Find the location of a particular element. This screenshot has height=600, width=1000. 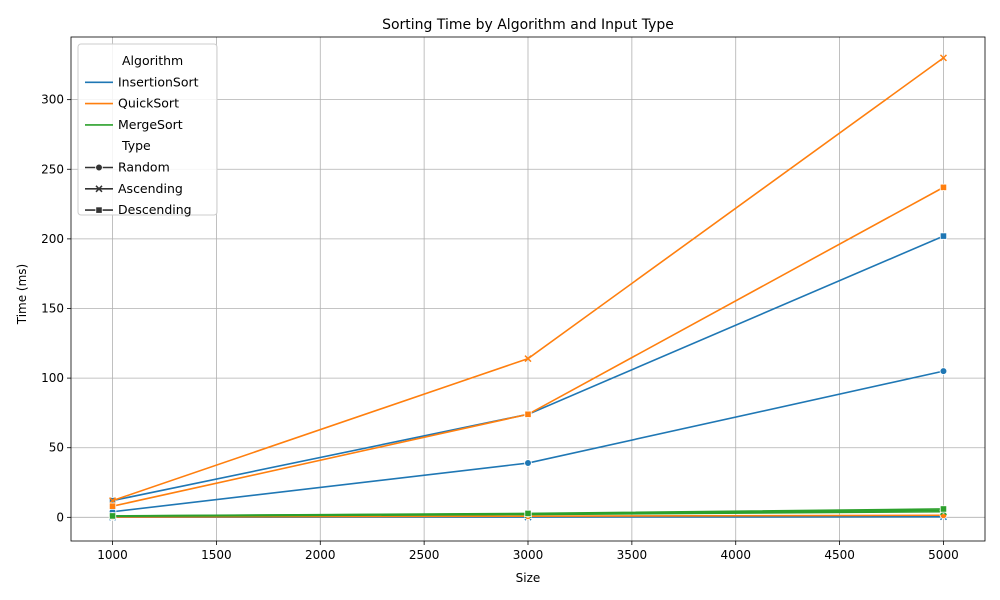

x-tick-label: 2000 is located at coordinates (320, 555).